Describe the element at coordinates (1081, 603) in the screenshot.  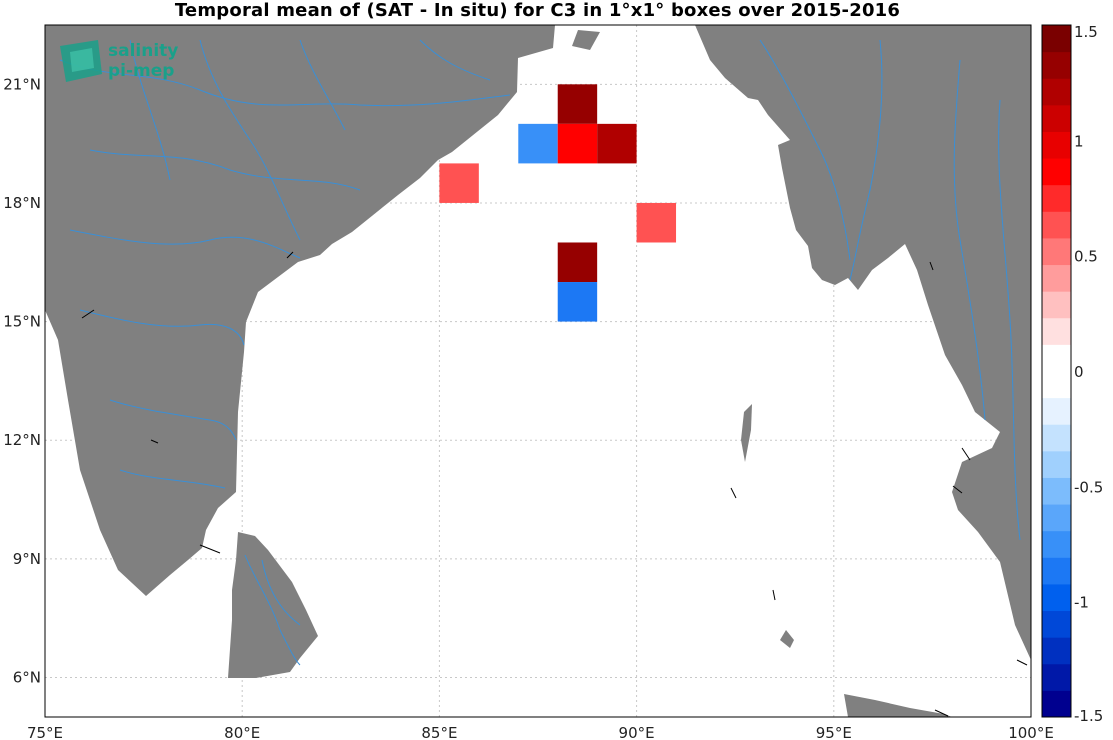
I see `colorbar-tick-label: -1` at that location.